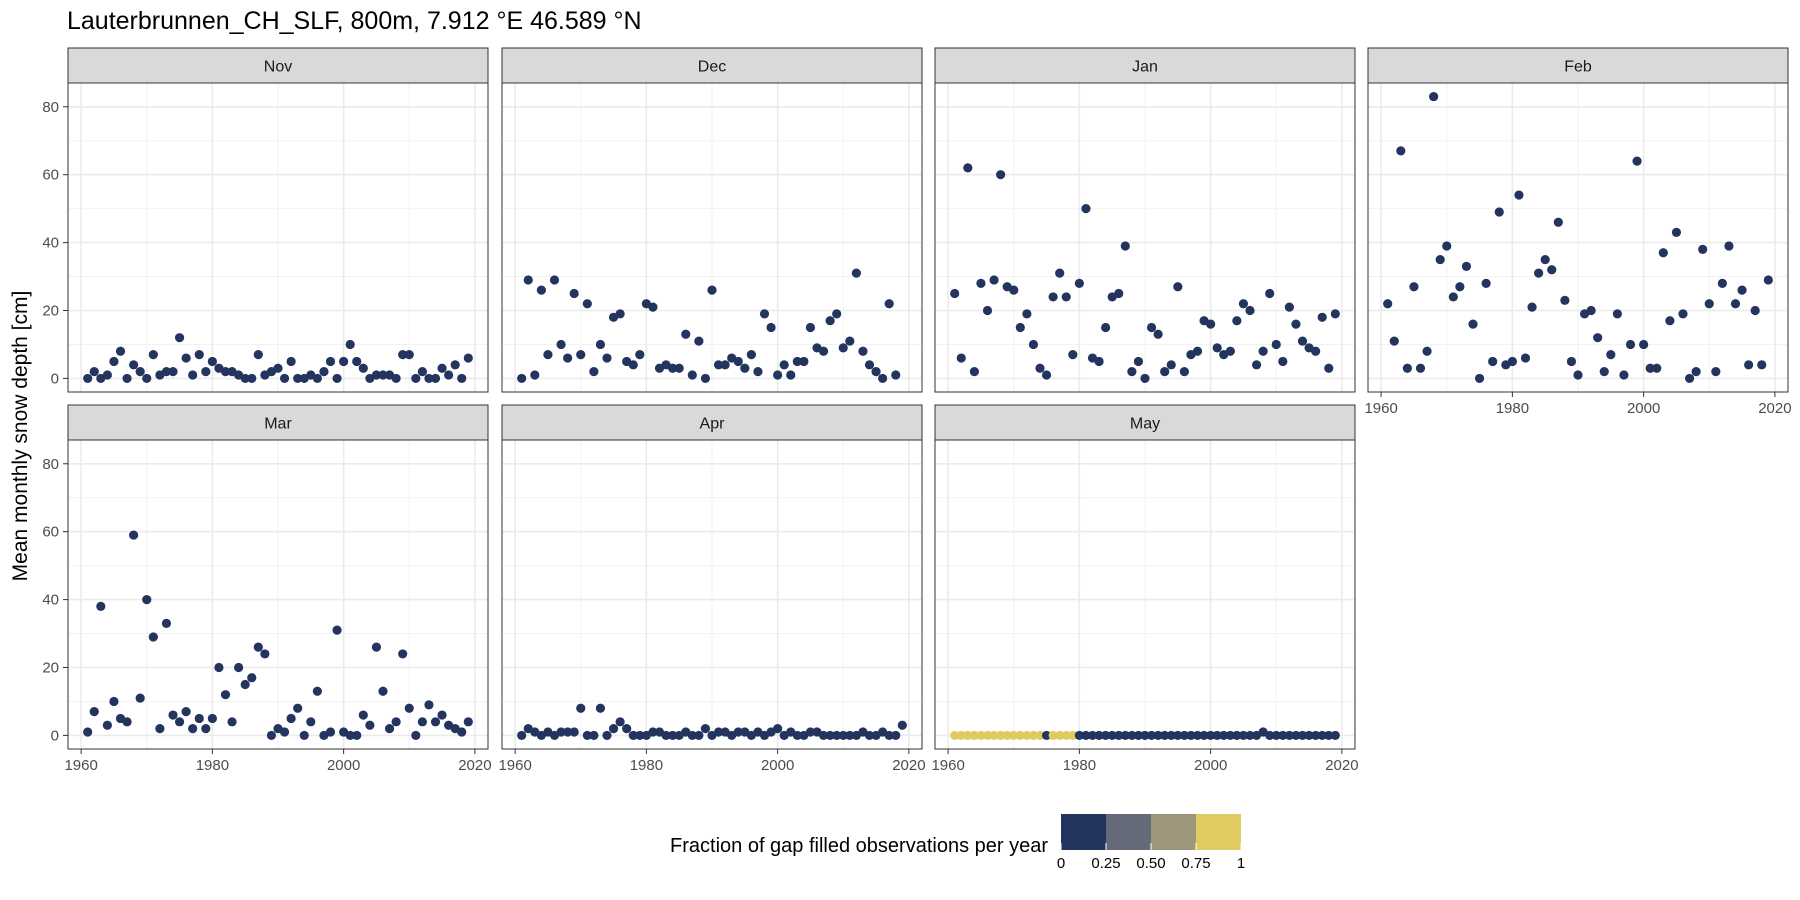 This screenshot has height=900, width=1800. What do you see at coordinates (1061, 863) in the screenshot?
I see `legend-tick-label: 0` at bounding box center [1061, 863].